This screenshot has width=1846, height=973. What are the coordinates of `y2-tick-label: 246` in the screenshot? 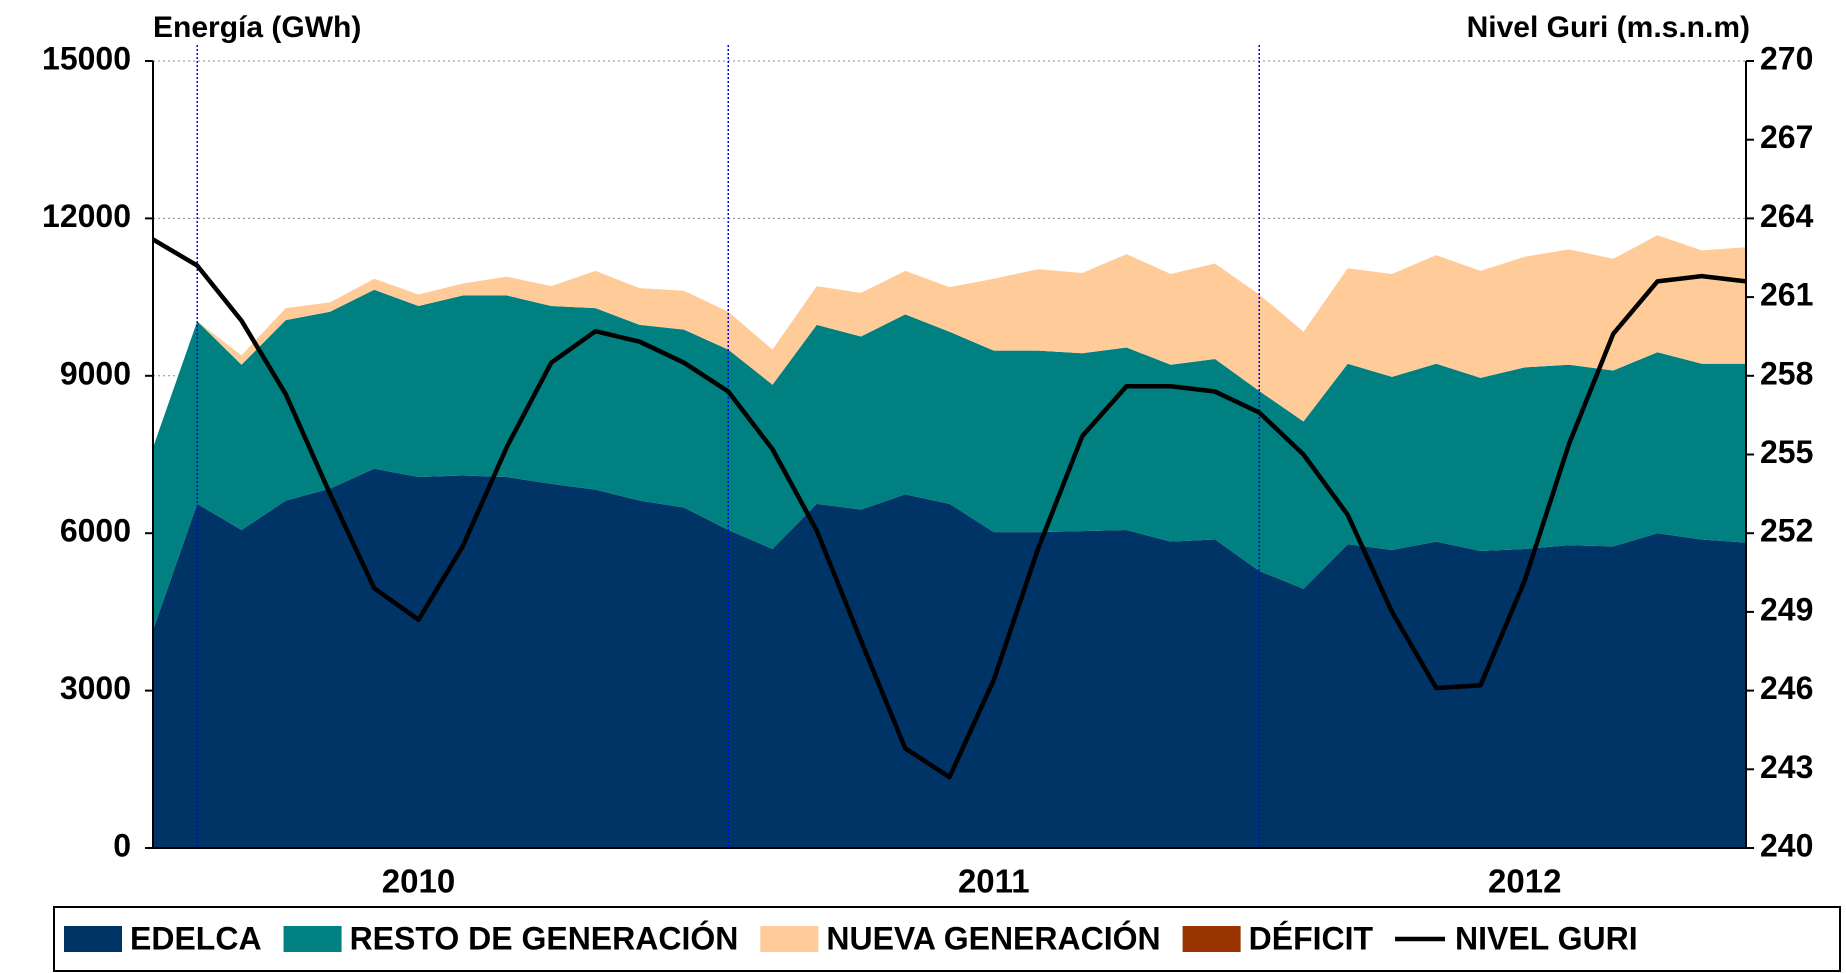 It's located at (1786, 688).